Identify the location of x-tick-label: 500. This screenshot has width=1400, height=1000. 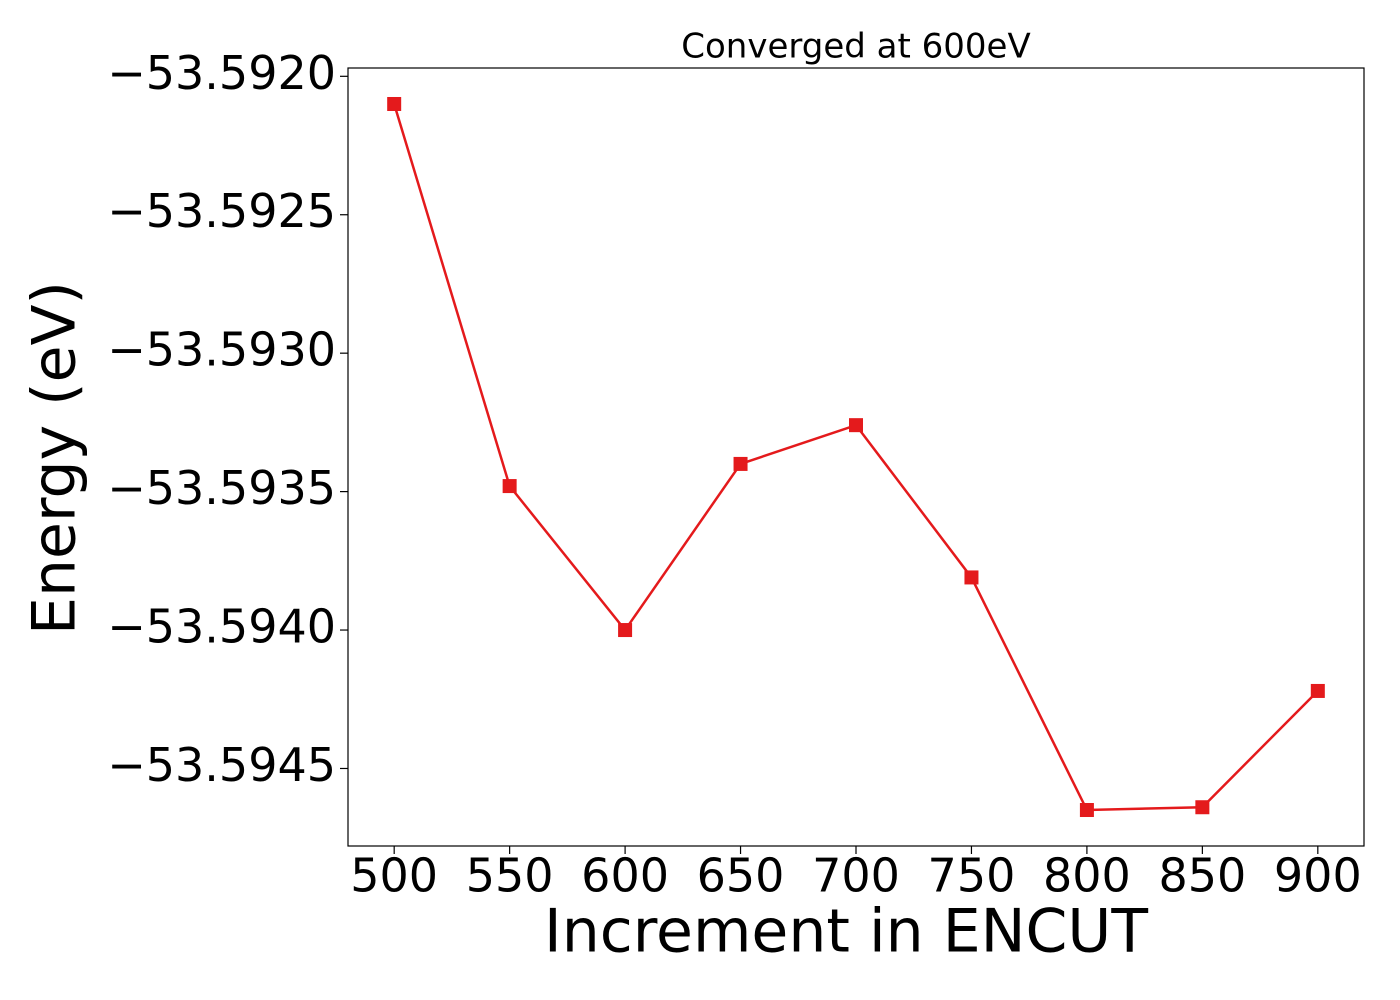
(394, 876).